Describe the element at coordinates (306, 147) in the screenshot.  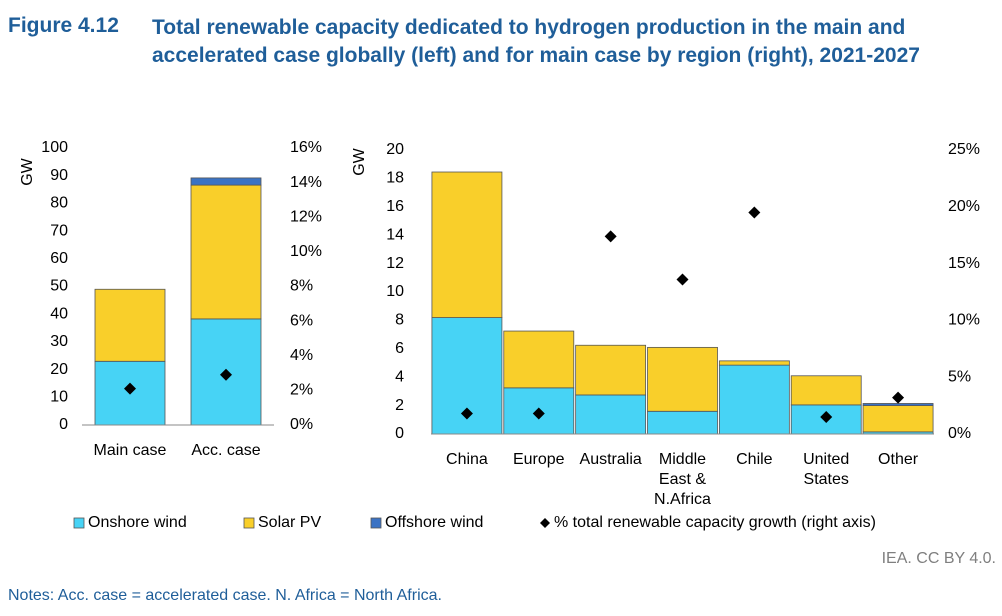
I see `y2-tick-label: 16%` at that location.